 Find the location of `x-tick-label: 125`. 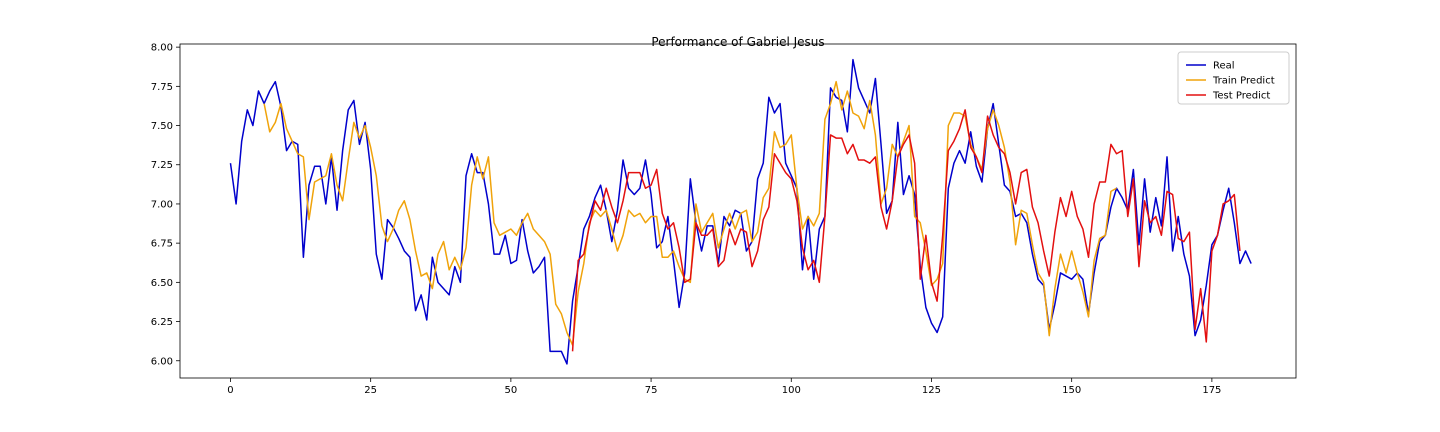

x-tick-label: 125 is located at coordinates (931, 390).